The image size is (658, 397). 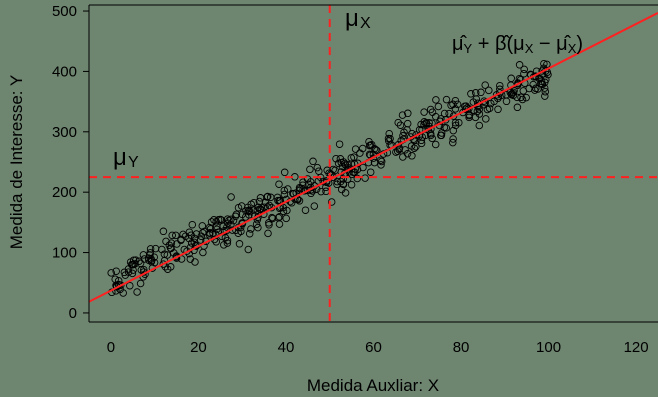 What do you see at coordinates (64, 192) in the screenshot?
I see `y-tick-label: 200` at bounding box center [64, 192].